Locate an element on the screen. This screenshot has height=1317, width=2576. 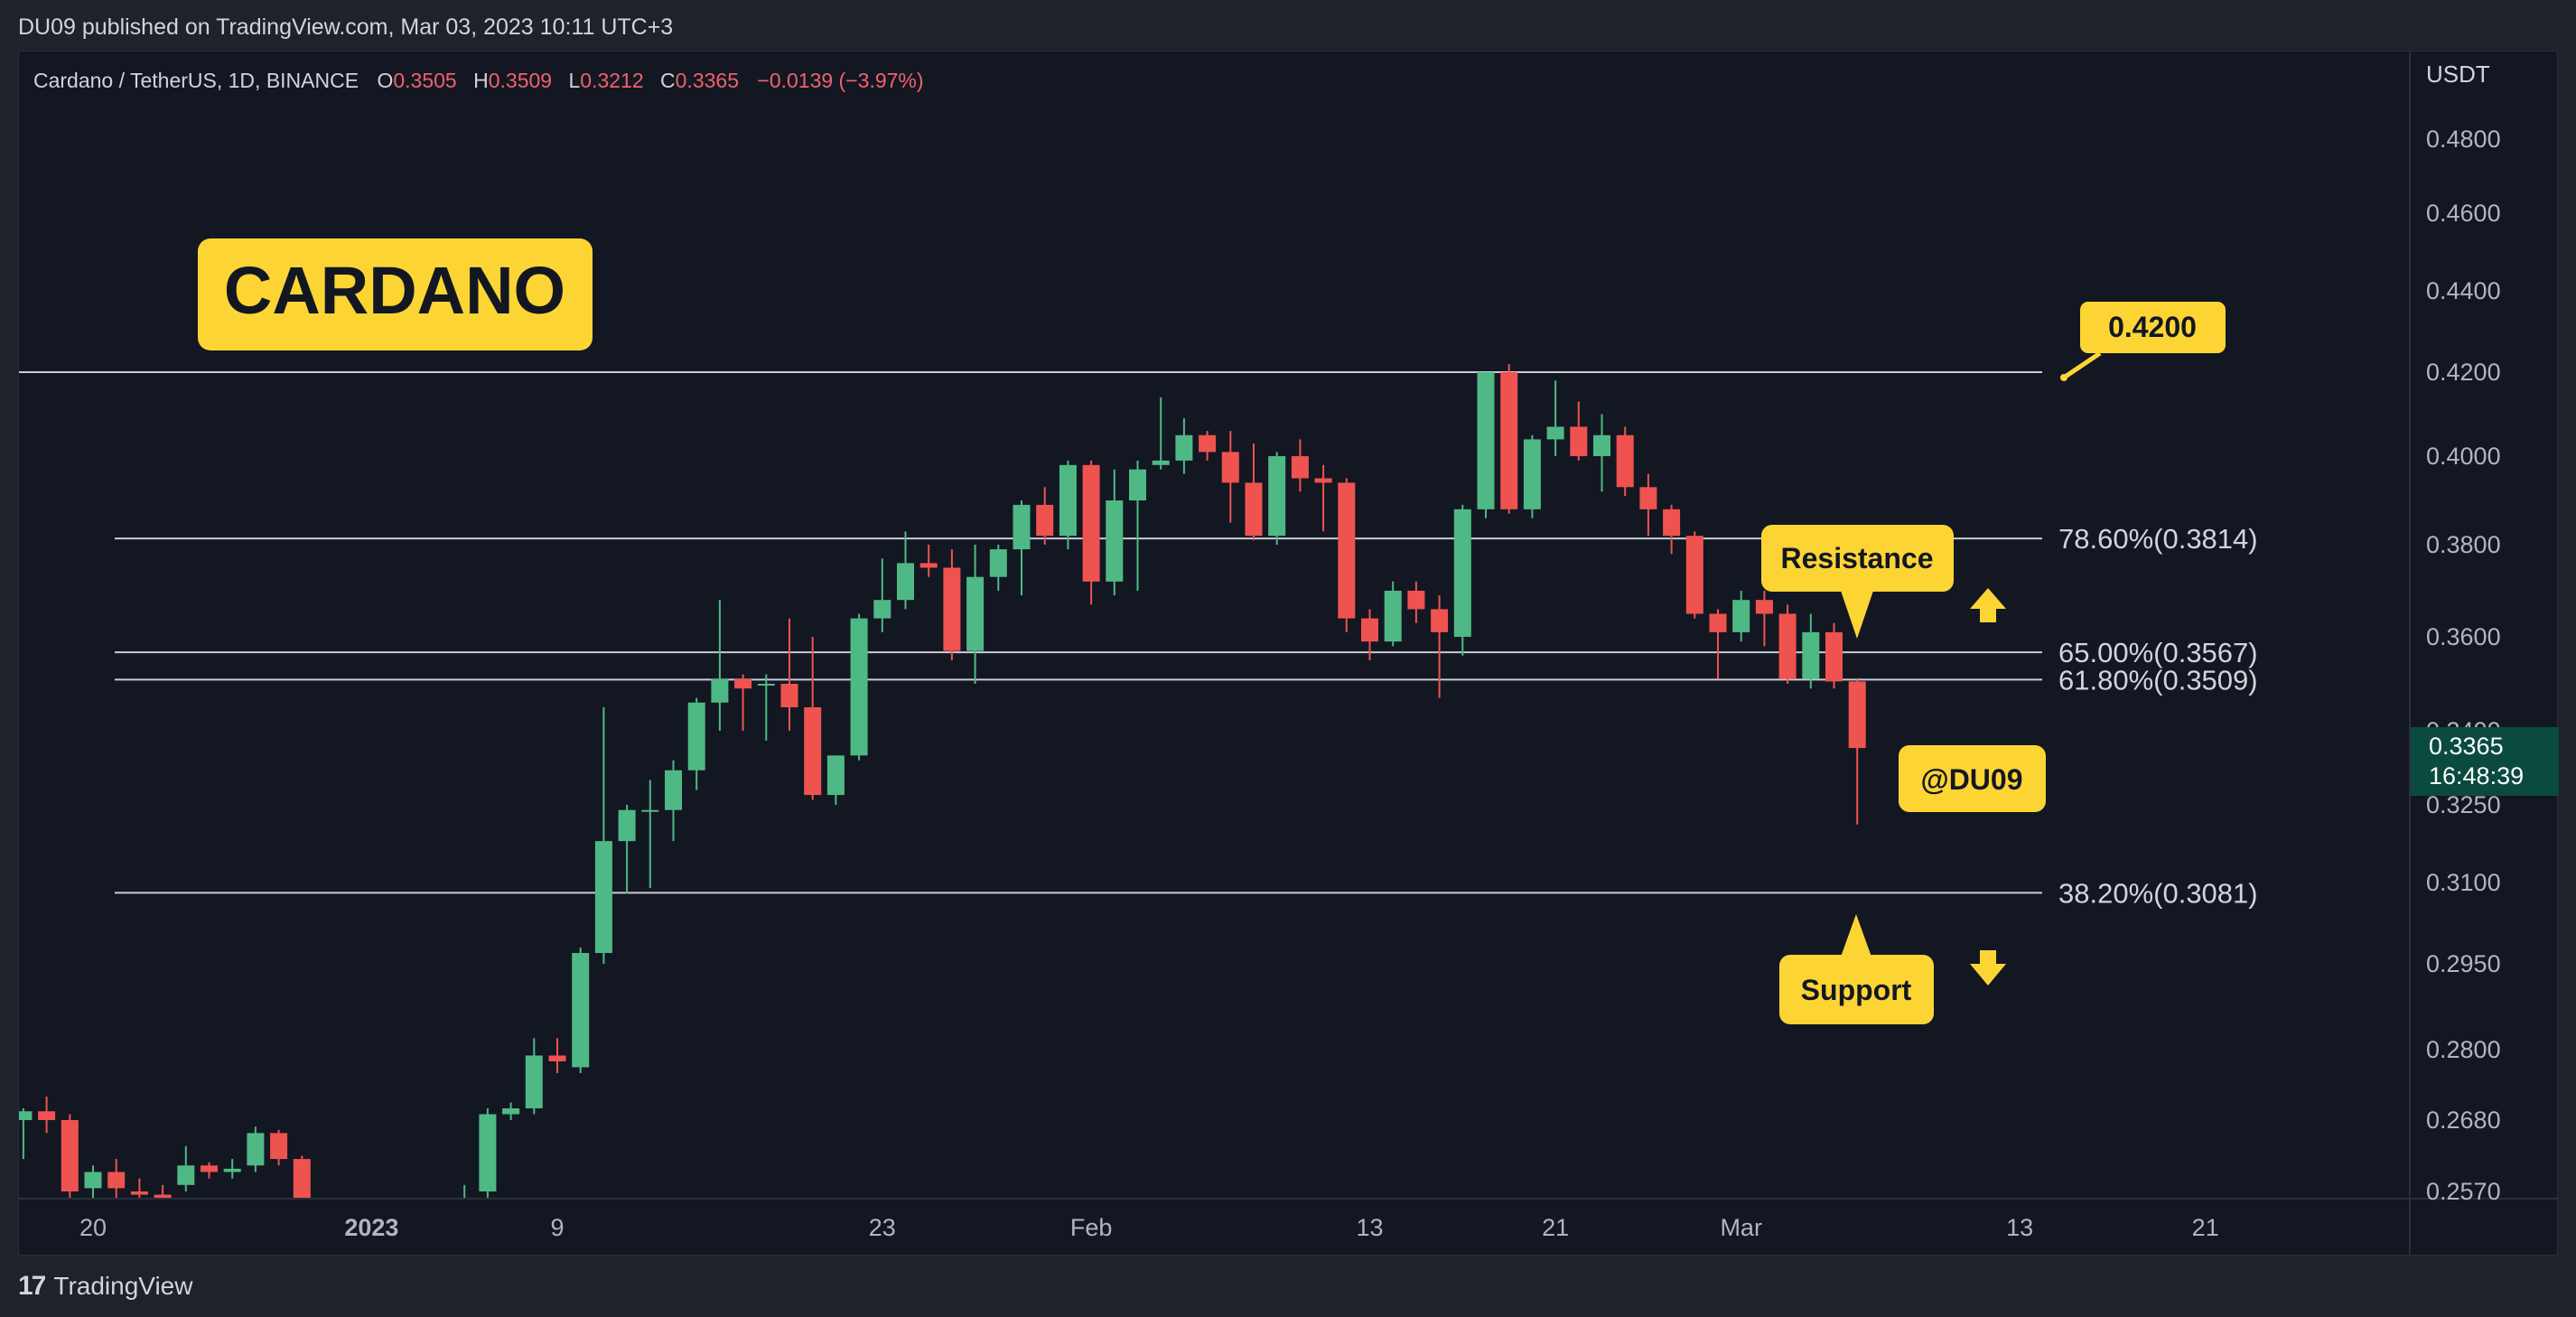
legend-low-value: 0.3212 is located at coordinates (611, 80).